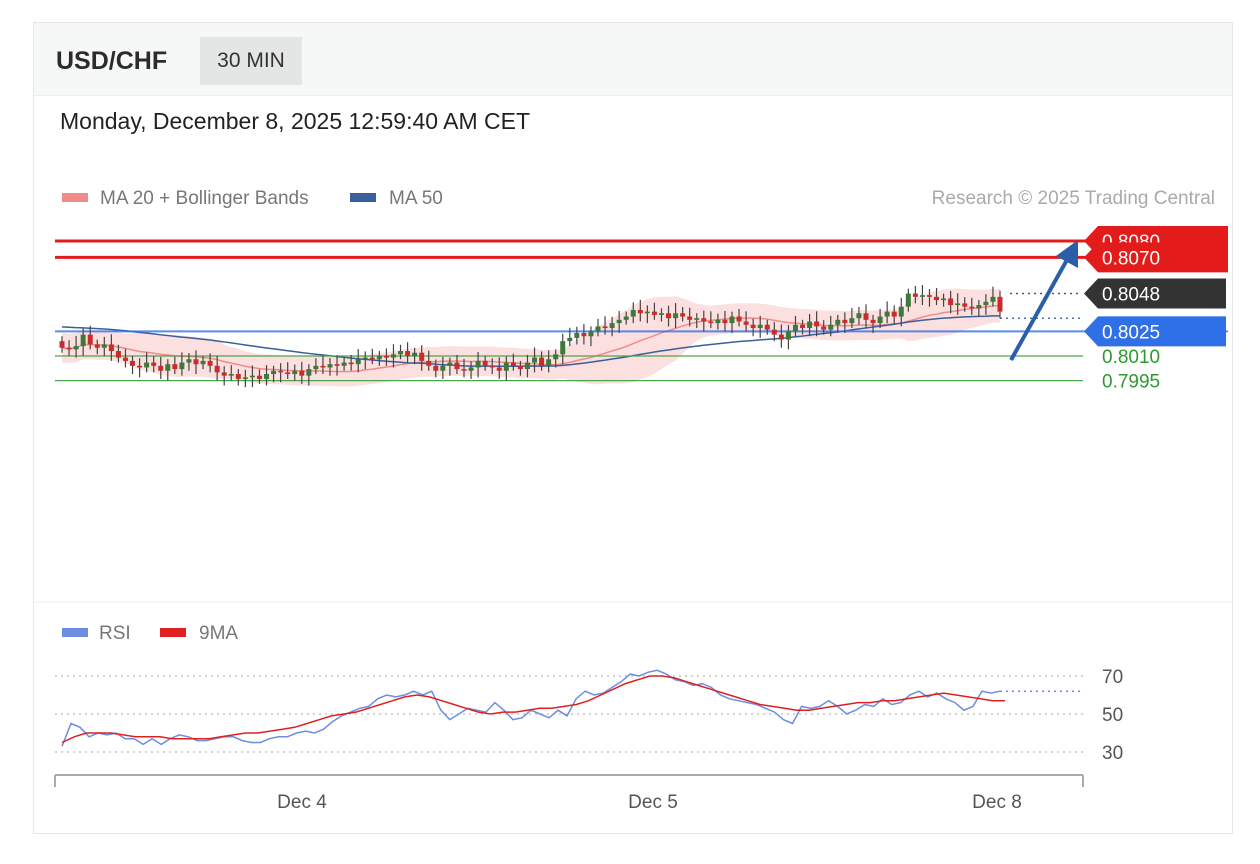 Image resolution: width=1260 pixels, height=864 pixels. I want to click on rsi-line, so click(531, 708).